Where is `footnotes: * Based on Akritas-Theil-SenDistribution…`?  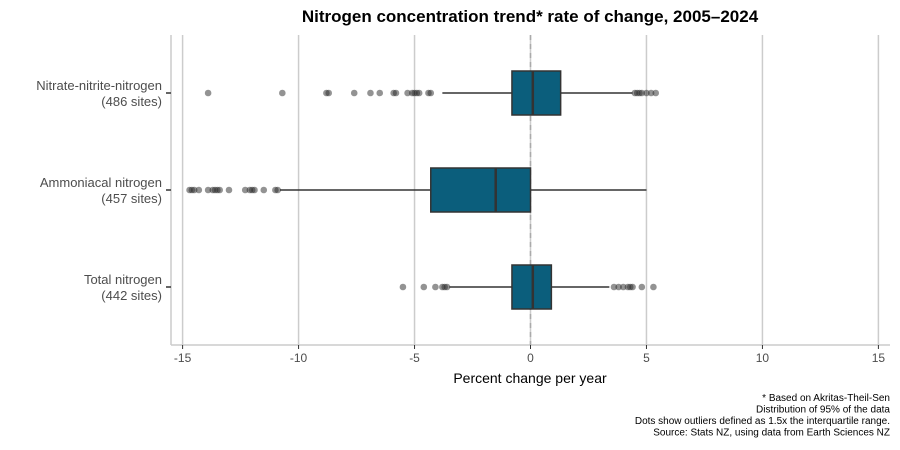 footnotes: * Based on Akritas-Theil-SenDistribution… is located at coordinates (763, 416).